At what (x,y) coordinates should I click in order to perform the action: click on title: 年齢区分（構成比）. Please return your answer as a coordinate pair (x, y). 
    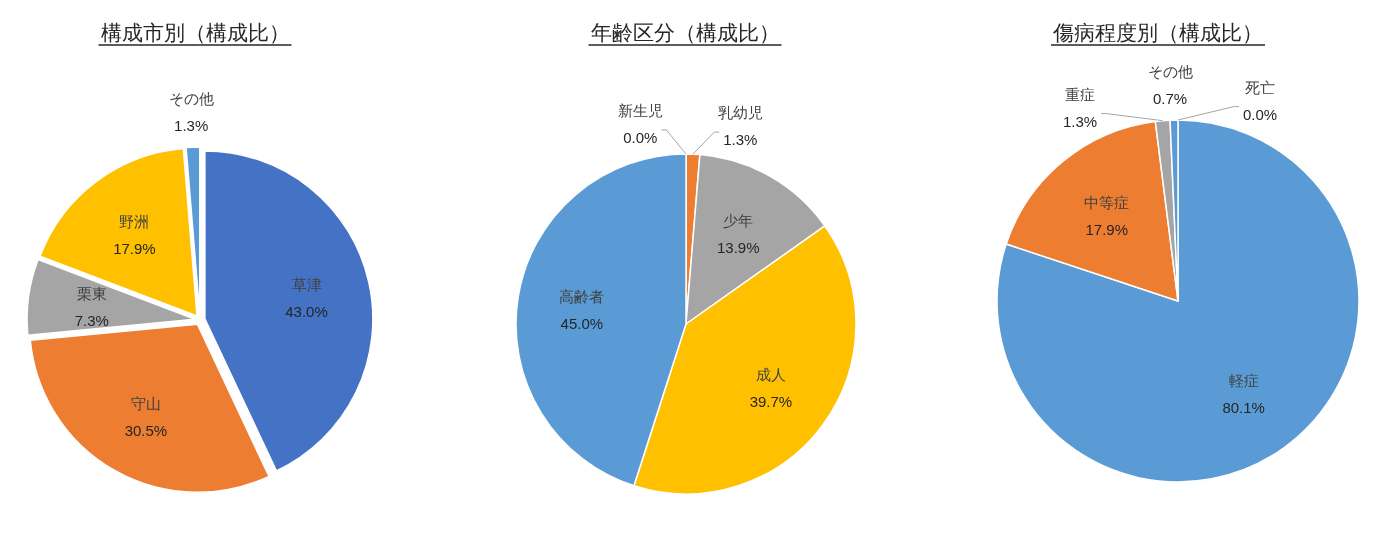
    Looking at the image, I should click on (685, 32).